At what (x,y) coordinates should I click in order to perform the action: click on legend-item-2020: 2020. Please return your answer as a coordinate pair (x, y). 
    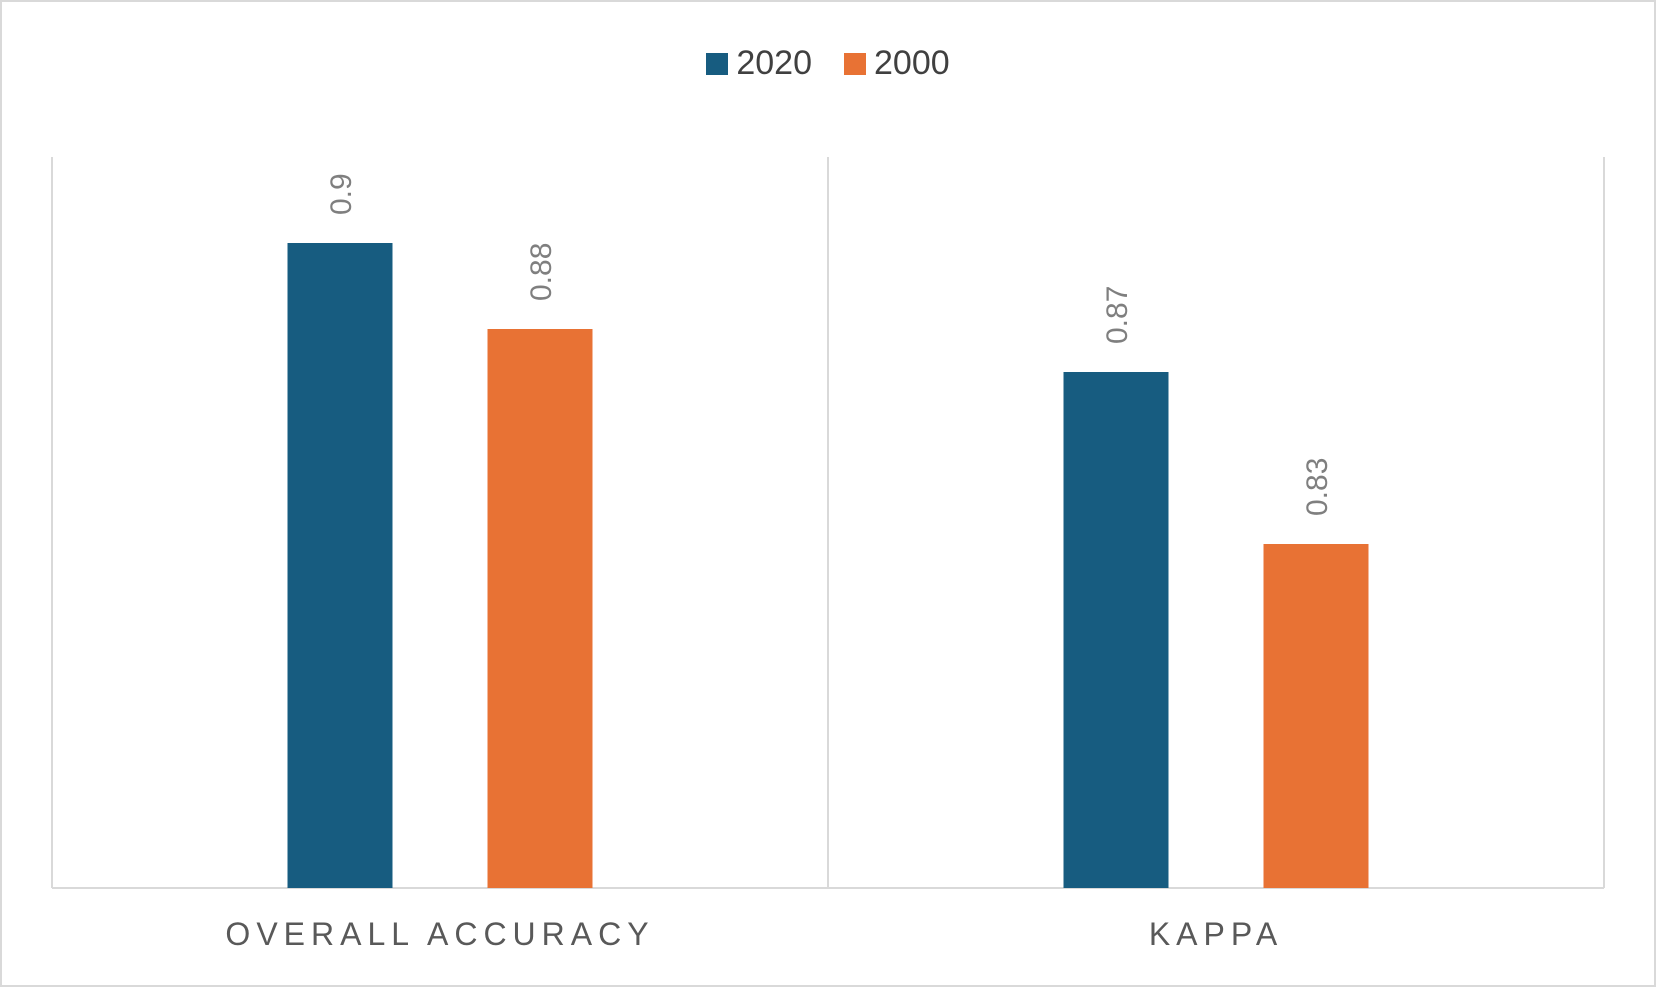
    Looking at the image, I should click on (759, 63).